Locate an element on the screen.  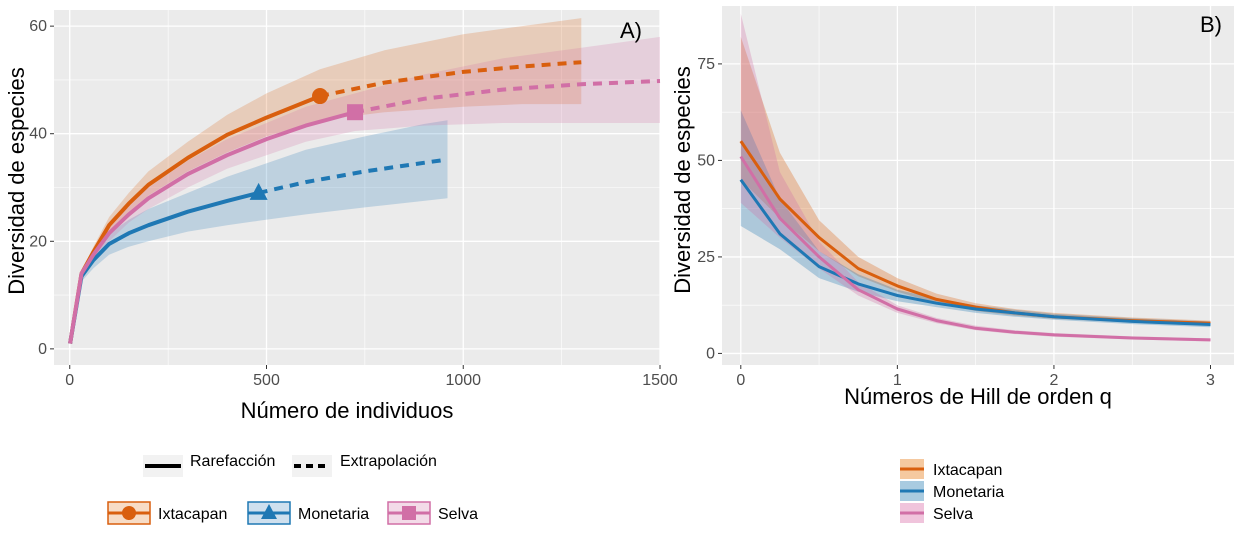
panel-a-reference-markers is located at coordinates (306, 144).